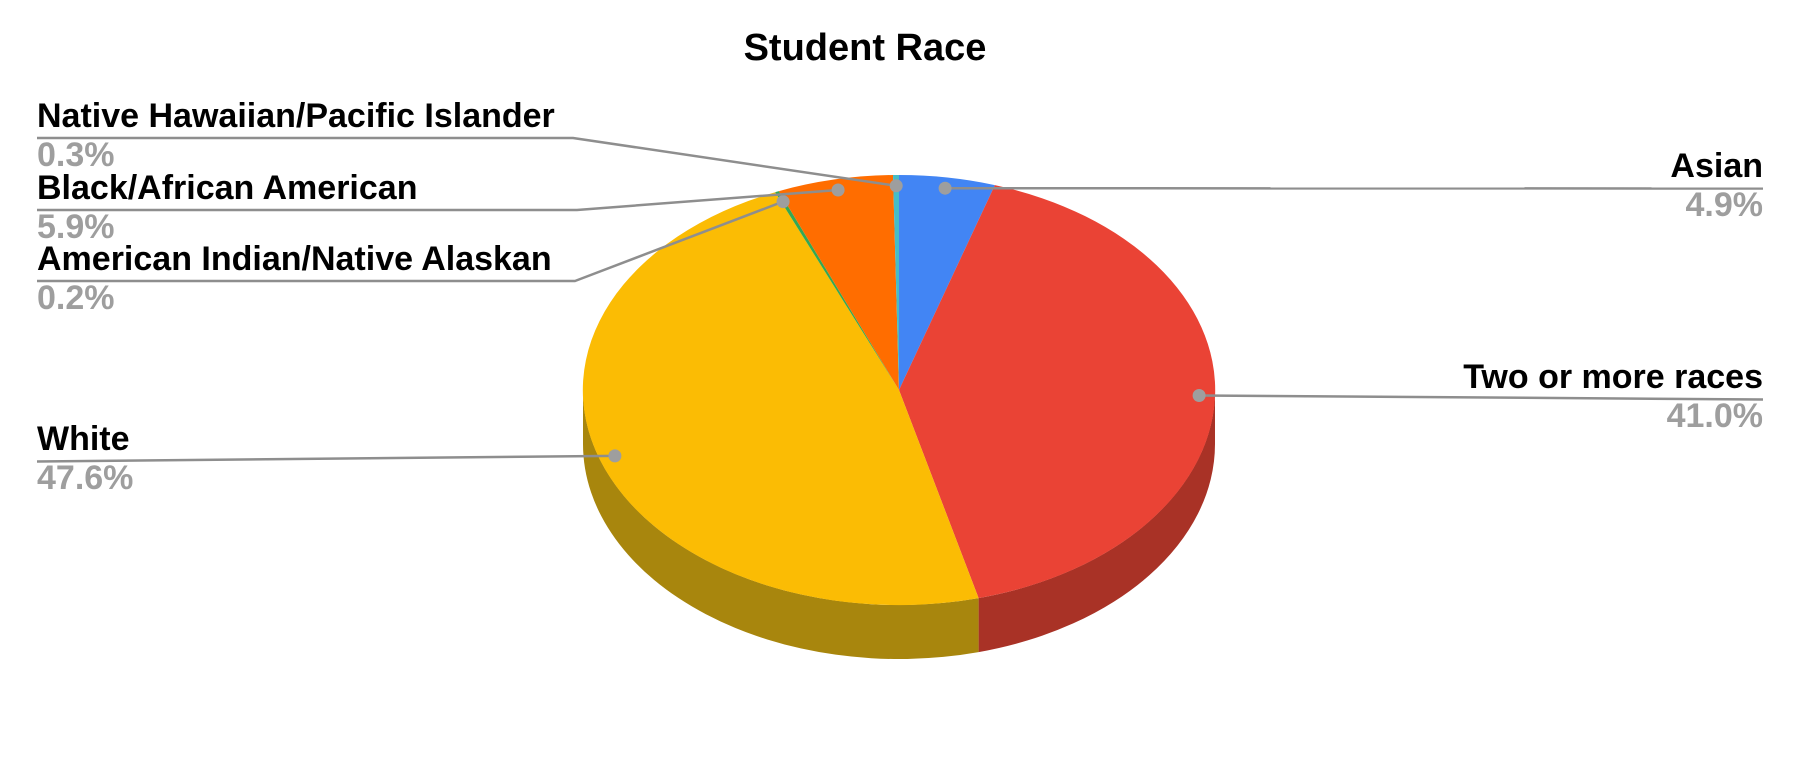  Describe the element at coordinates (838, 190) in the screenshot. I see `leader-dot-black-african-american` at that location.